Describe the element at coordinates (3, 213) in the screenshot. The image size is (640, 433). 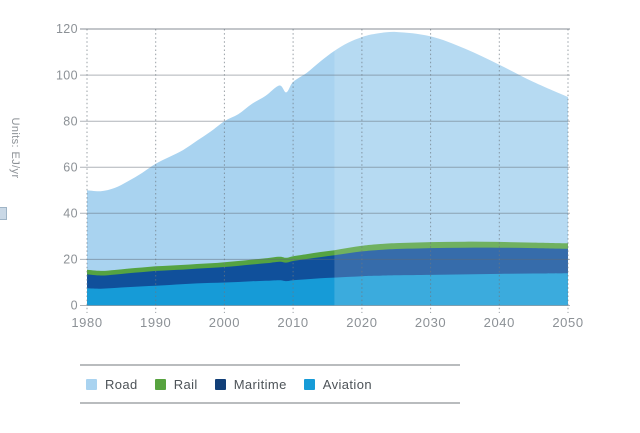
I see `page-edge-marker` at that location.